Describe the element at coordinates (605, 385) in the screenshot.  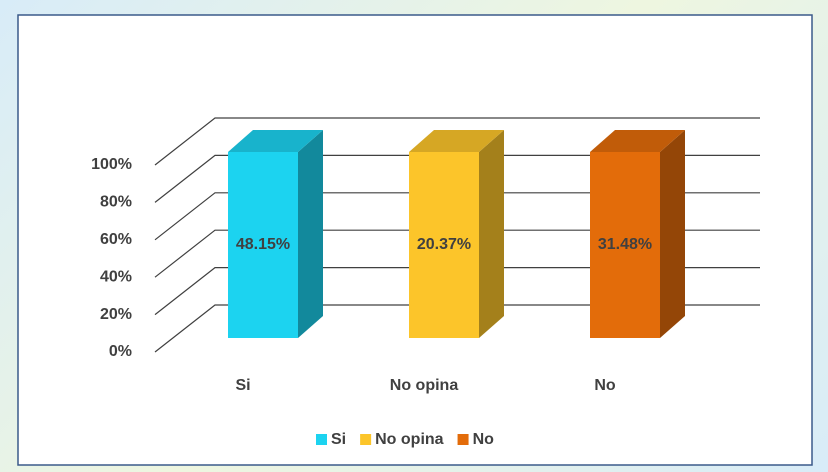
I see `x-tick-label: No` at that location.